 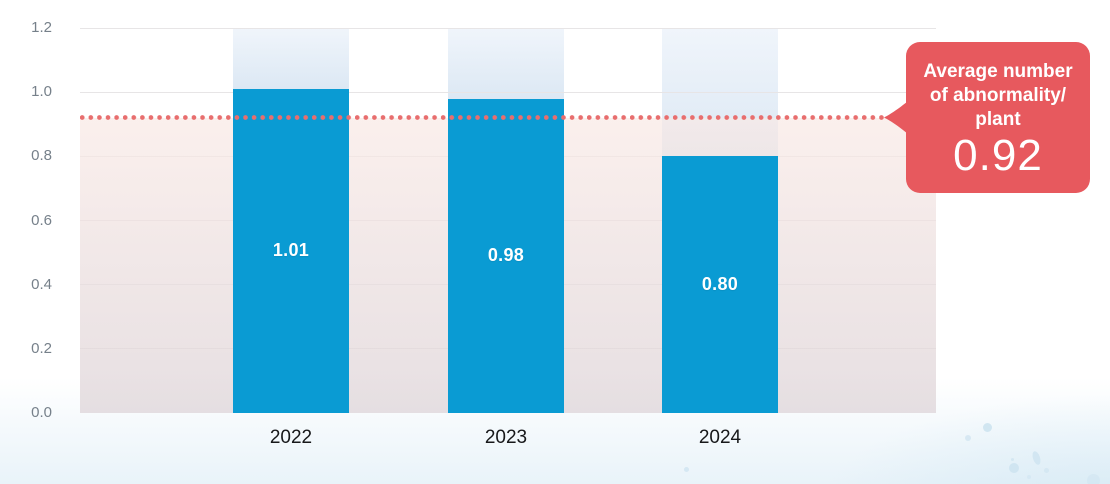 What do you see at coordinates (41, 27) in the screenshot?
I see `y-axis-label: 1.2` at bounding box center [41, 27].